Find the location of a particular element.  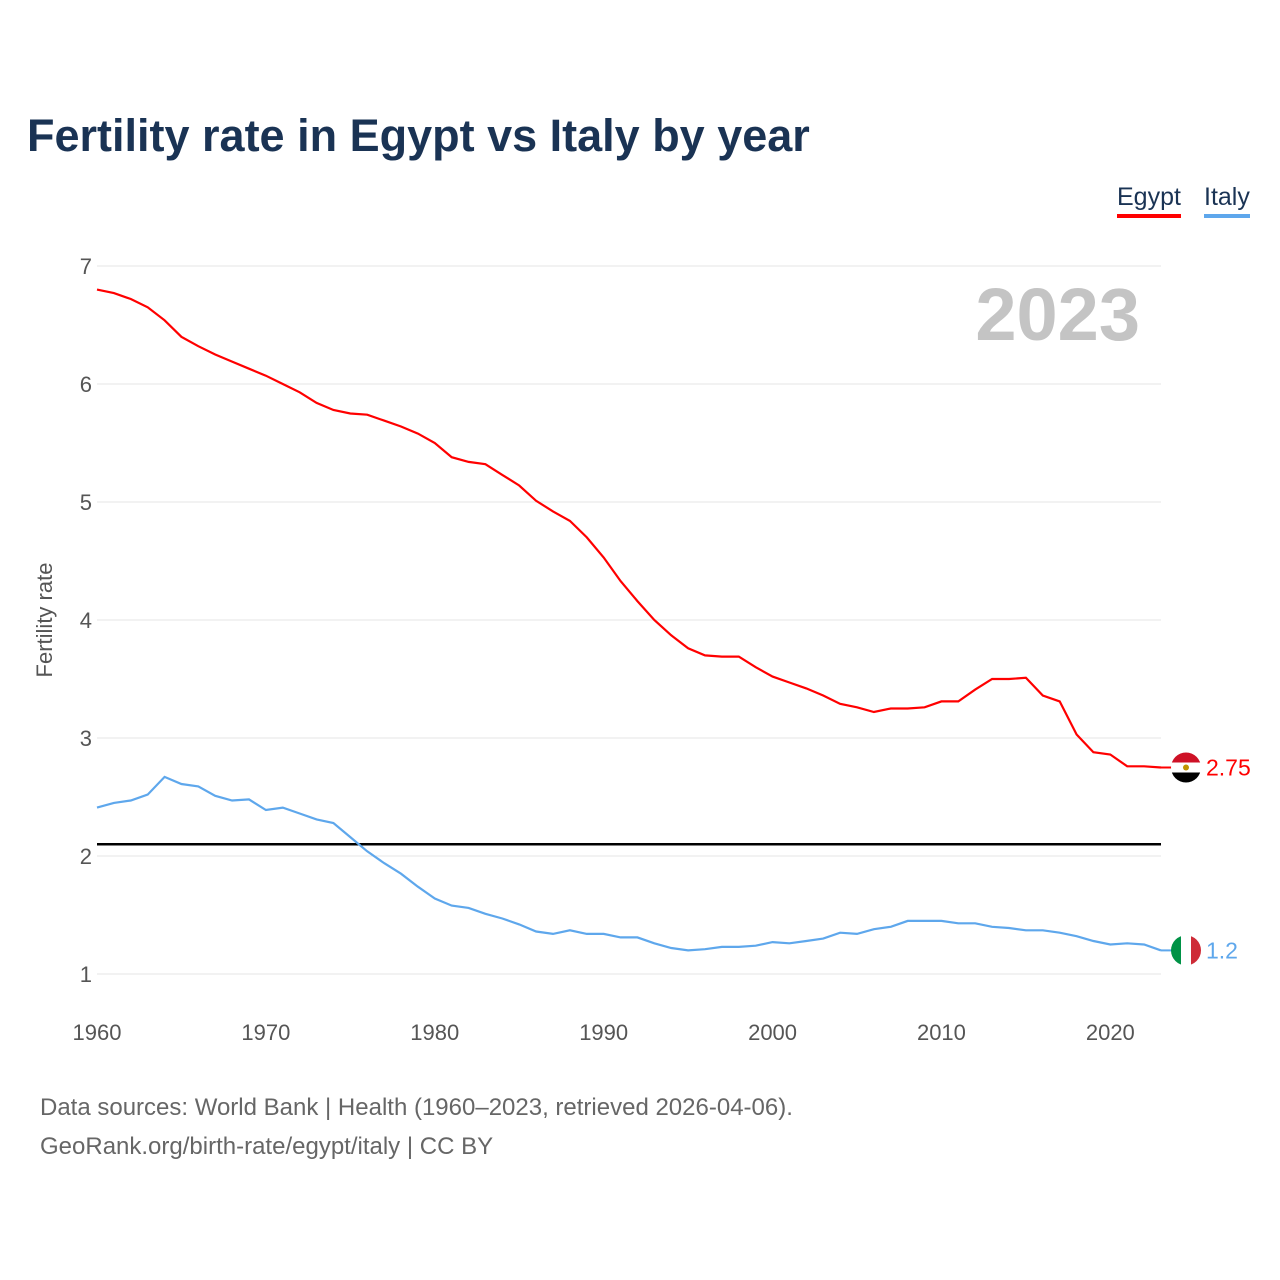

end-value-label-egypt: 2.75 is located at coordinates (1228, 768).